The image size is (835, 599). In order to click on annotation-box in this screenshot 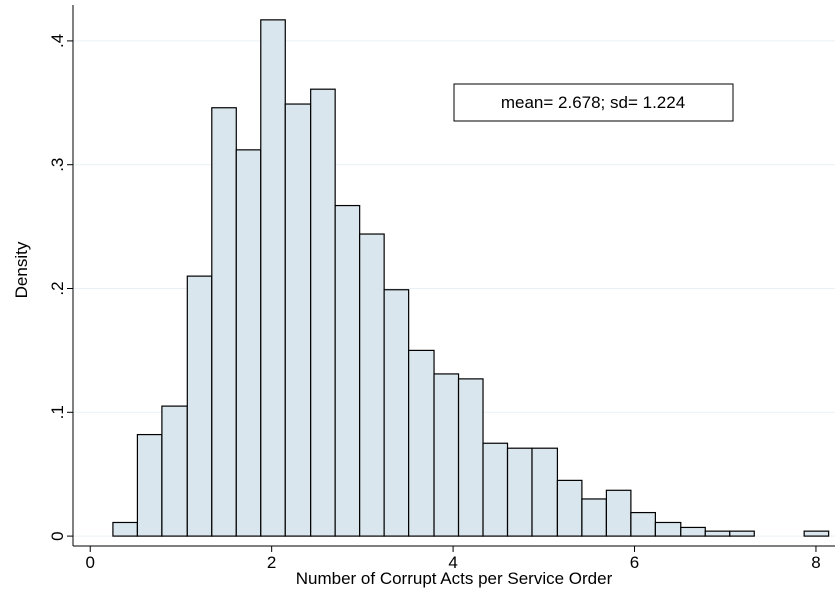, I will do `click(593, 102)`.